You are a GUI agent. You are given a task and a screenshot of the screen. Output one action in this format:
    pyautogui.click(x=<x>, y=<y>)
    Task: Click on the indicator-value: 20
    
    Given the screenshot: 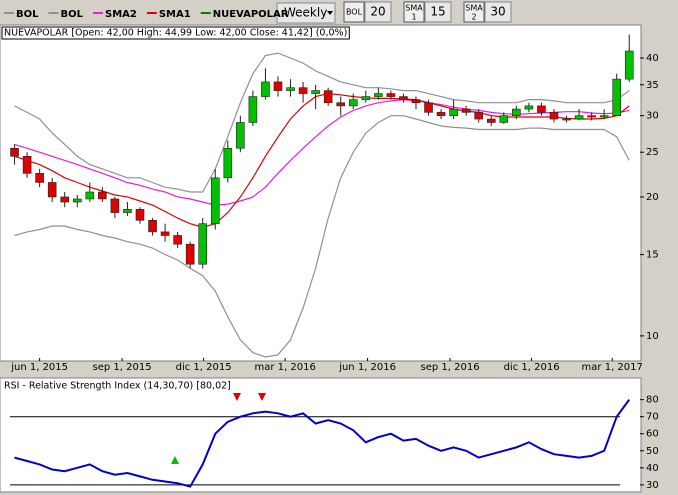 What is the action you would take?
    pyautogui.click(x=377, y=12)
    